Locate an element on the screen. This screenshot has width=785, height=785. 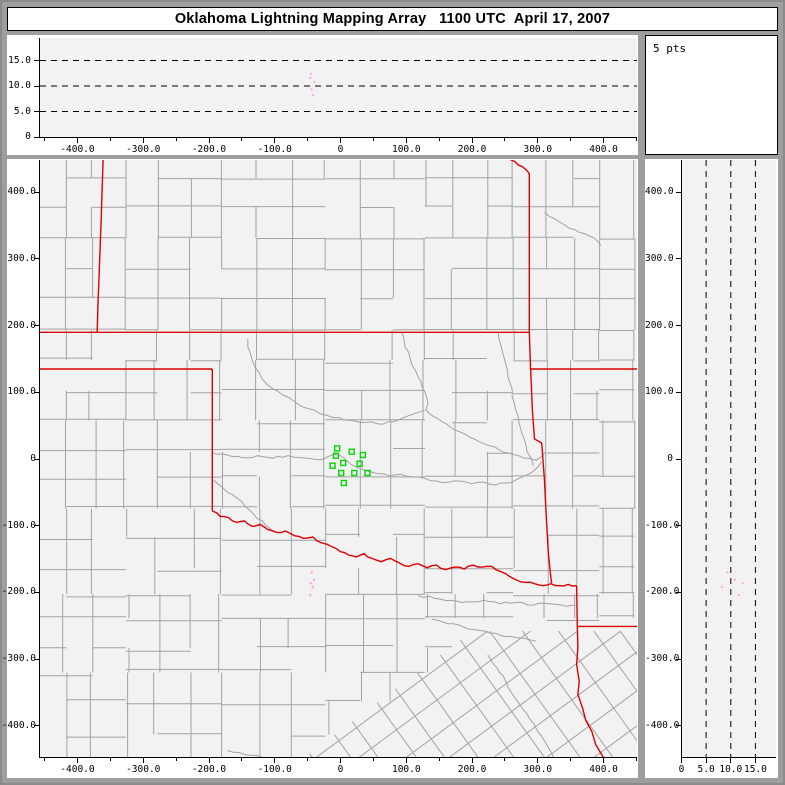
y-axis-tick-label: -300.0 is located at coordinates (18, 659).